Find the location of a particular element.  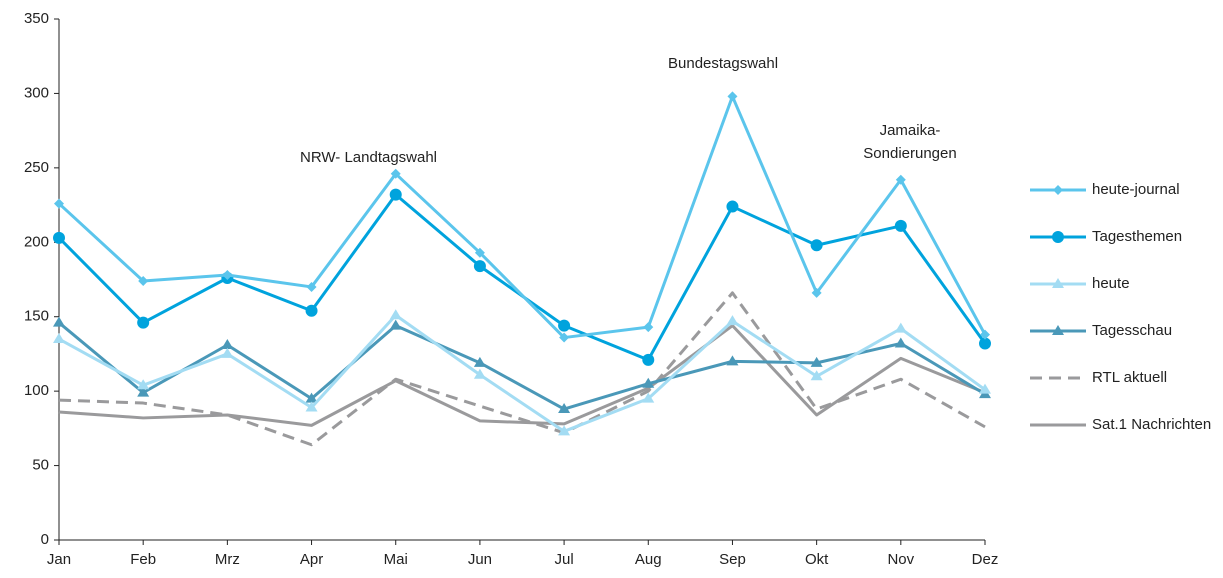

x-tick-label: Dez is located at coordinates (985, 559).